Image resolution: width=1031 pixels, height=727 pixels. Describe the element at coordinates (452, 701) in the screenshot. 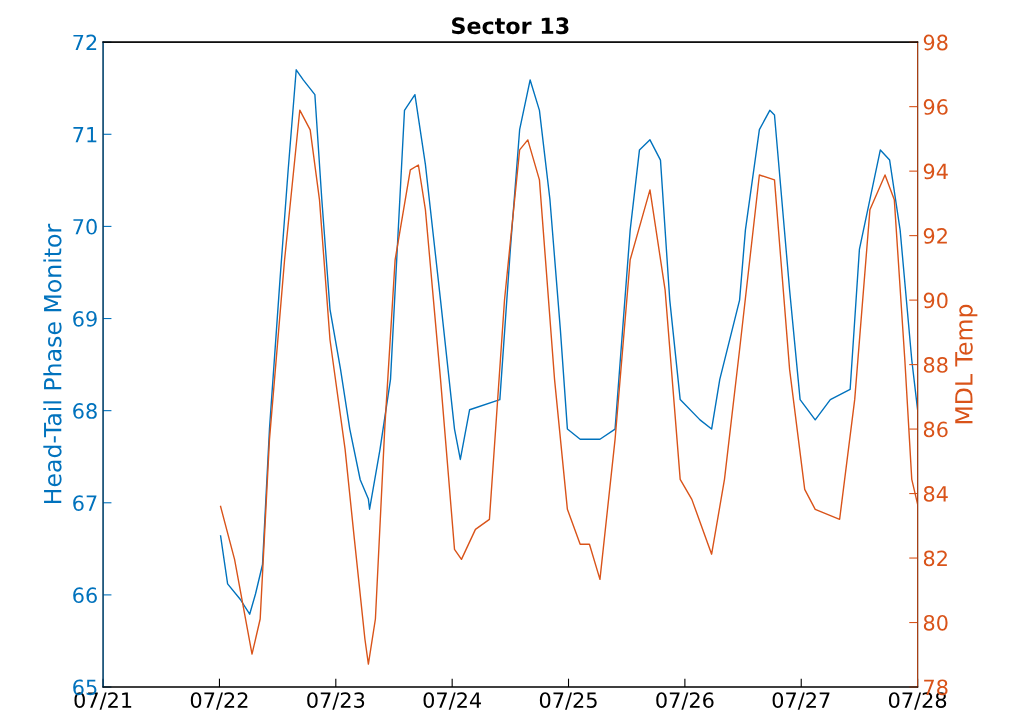

I see `x-tick-label: 07/24` at that location.